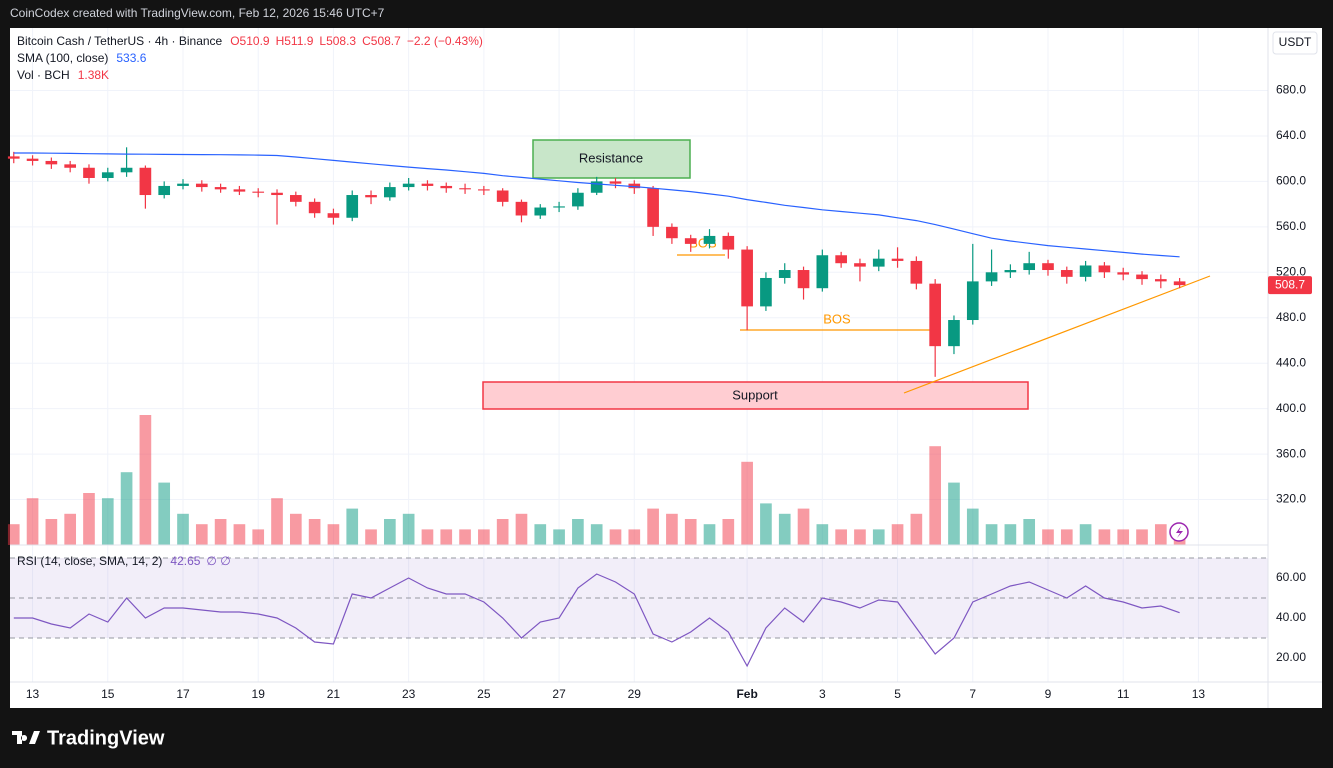 The height and width of the screenshot is (768, 1333). What do you see at coordinates (635, 694) in the screenshot?
I see `x-tick-label: 29` at bounding box center [635, 694].